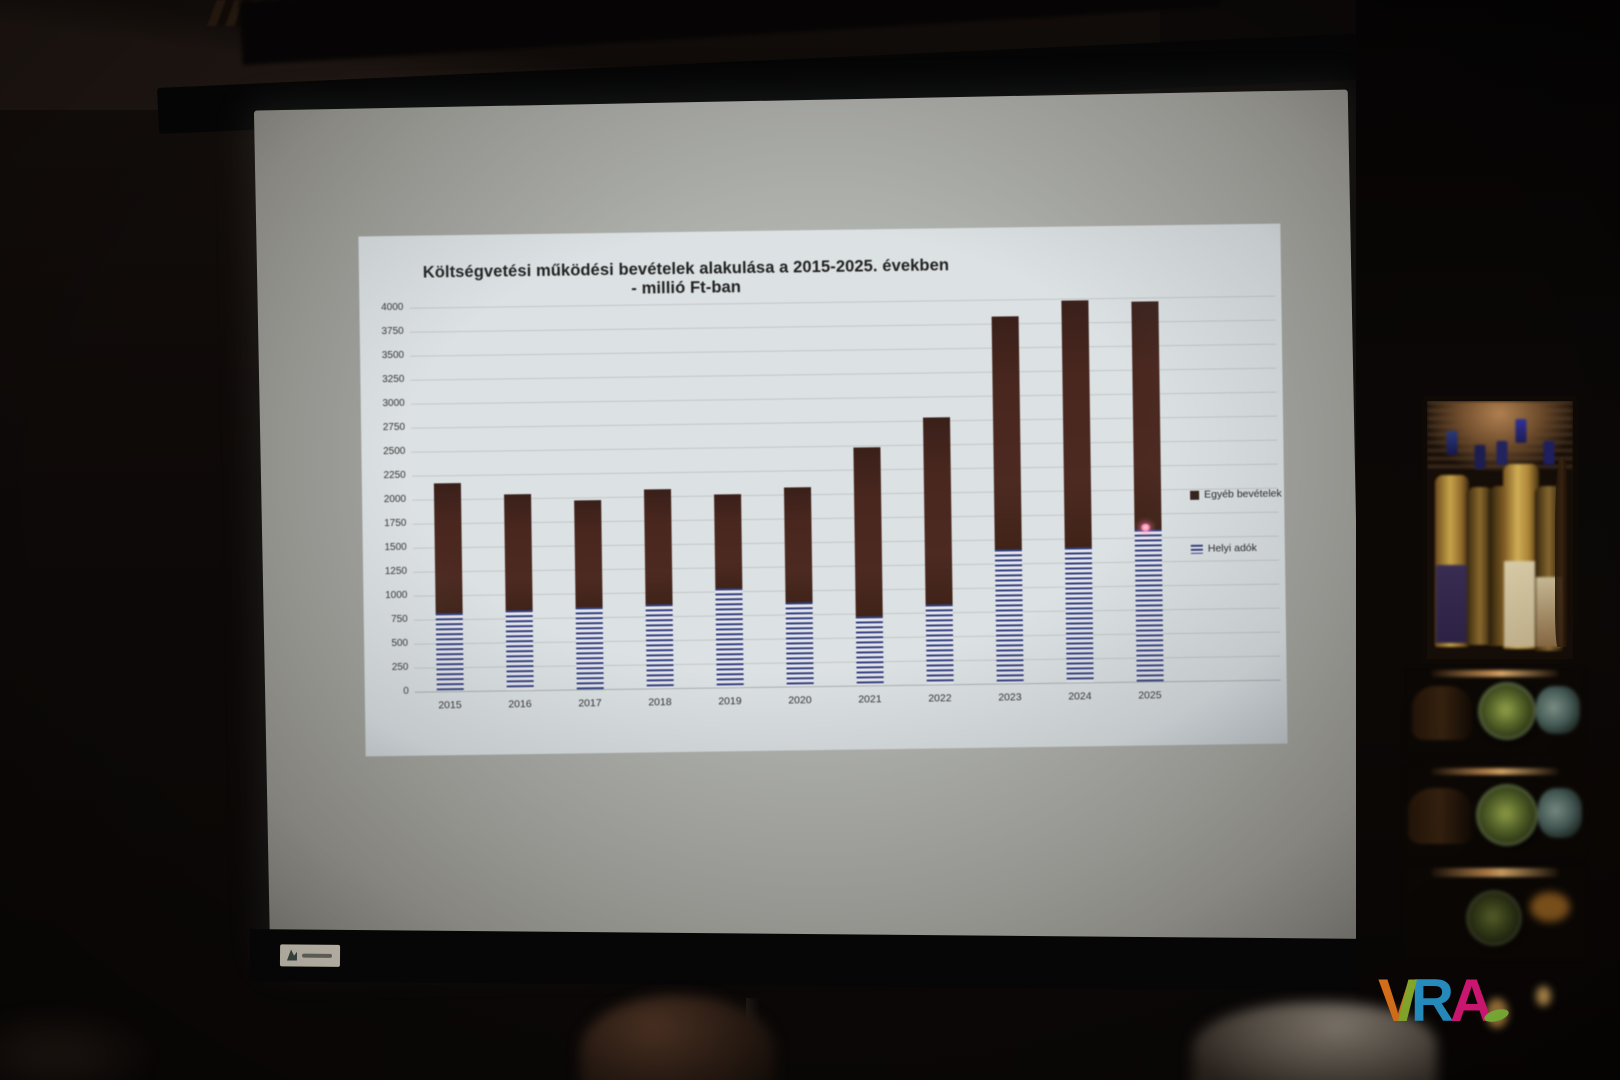 This screenshot has width=1620, height=1080. I want to click on y-tick-label: 1500, so click(395, 547).